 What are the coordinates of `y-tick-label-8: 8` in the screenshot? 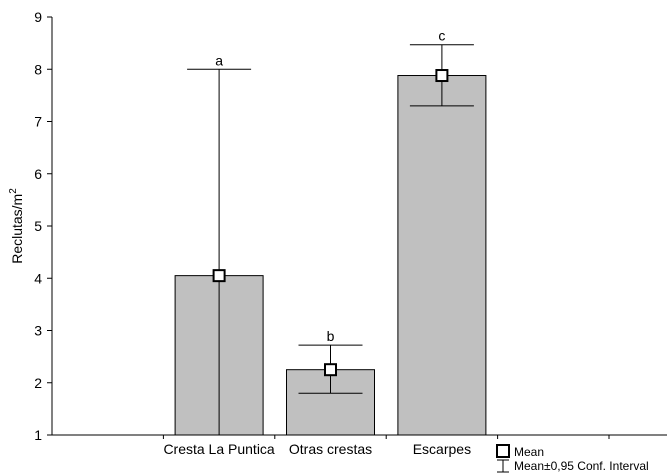 It's located at (38, 69).